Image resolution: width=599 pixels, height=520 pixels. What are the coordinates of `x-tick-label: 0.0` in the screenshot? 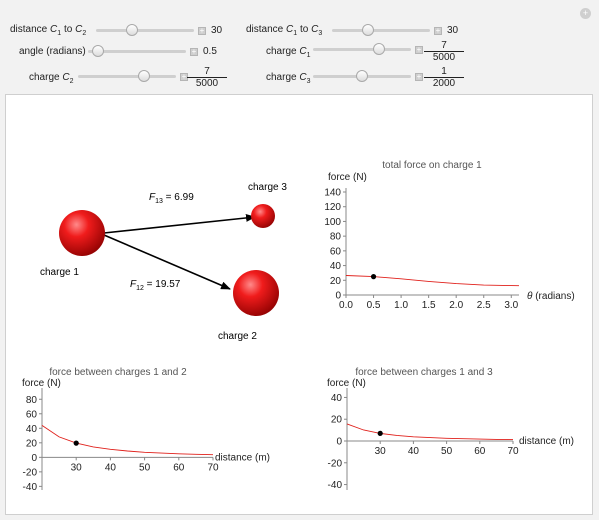 It's located at (346, 305).